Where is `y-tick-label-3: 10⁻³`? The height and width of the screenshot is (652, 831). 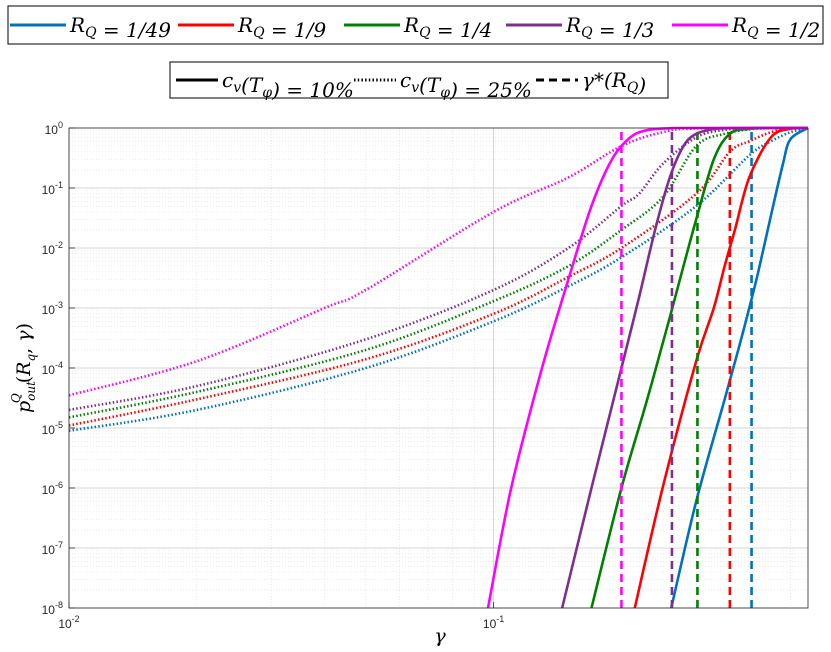
y-tick-label-3: 10⁻³ is located at coordinates (52, 308).